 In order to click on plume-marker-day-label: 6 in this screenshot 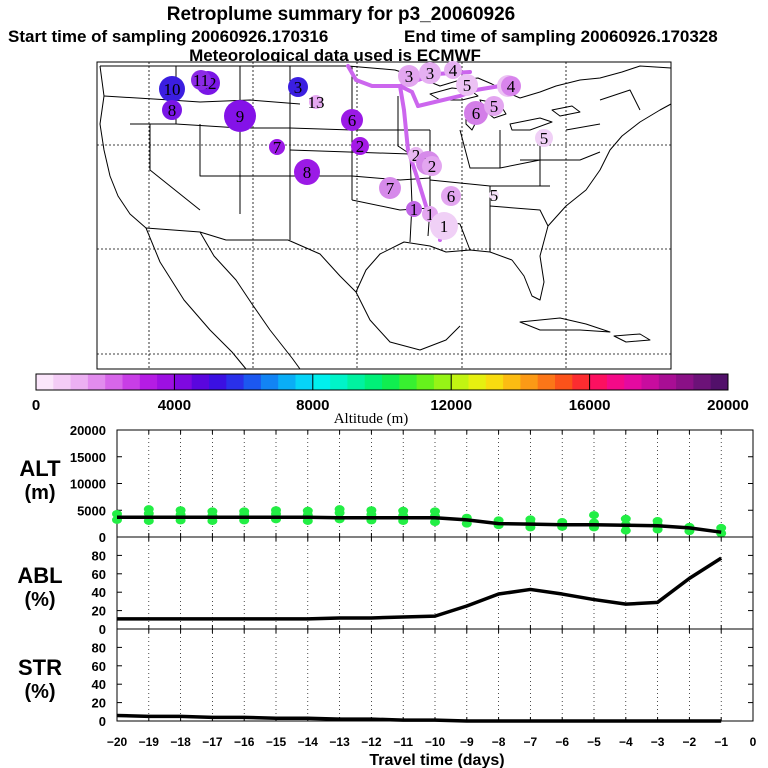, I will do `click(451, 196)`.